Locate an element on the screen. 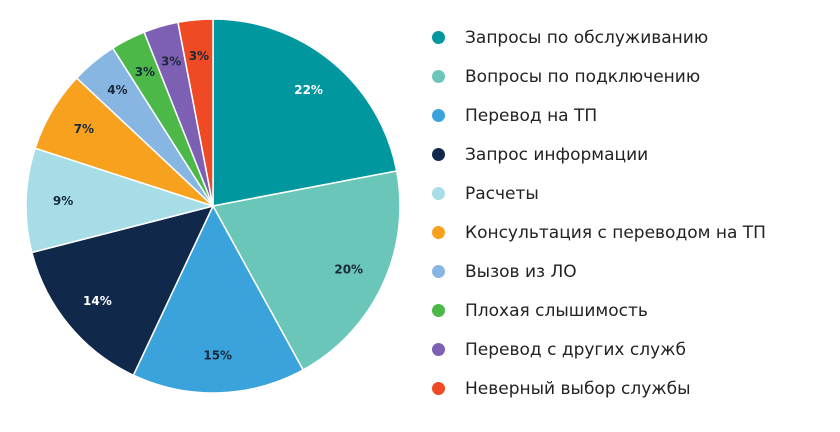 The width and height of the screenshot is (840, 432). slice-value-label: 14% is located at coordinates (97, 301).